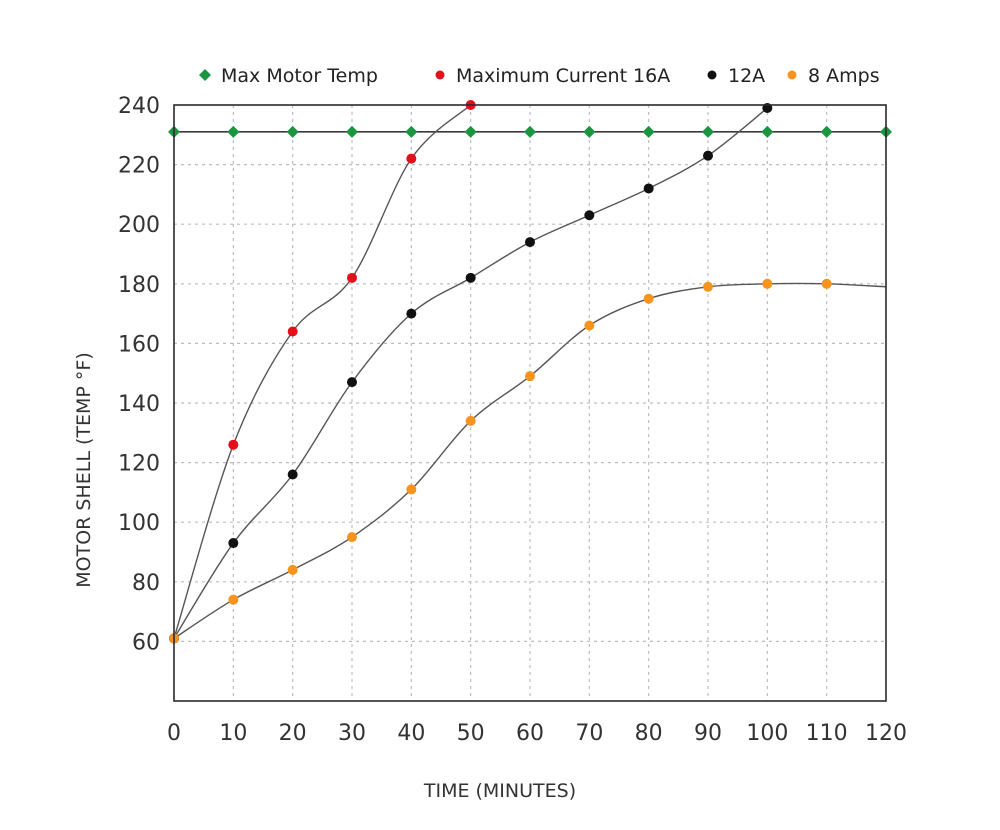 Image resolution: width=1000 pixels, height=830 pixels. What do you see at coordinates (471, 733) in the screenshot?
I see `x-tick-label: 50` at bounding box center [471, 733].